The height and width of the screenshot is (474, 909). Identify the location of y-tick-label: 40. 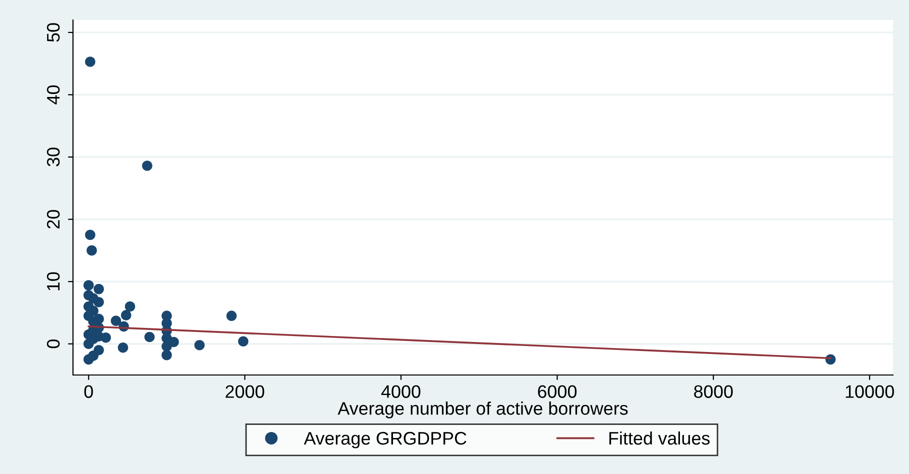
(53, 94).